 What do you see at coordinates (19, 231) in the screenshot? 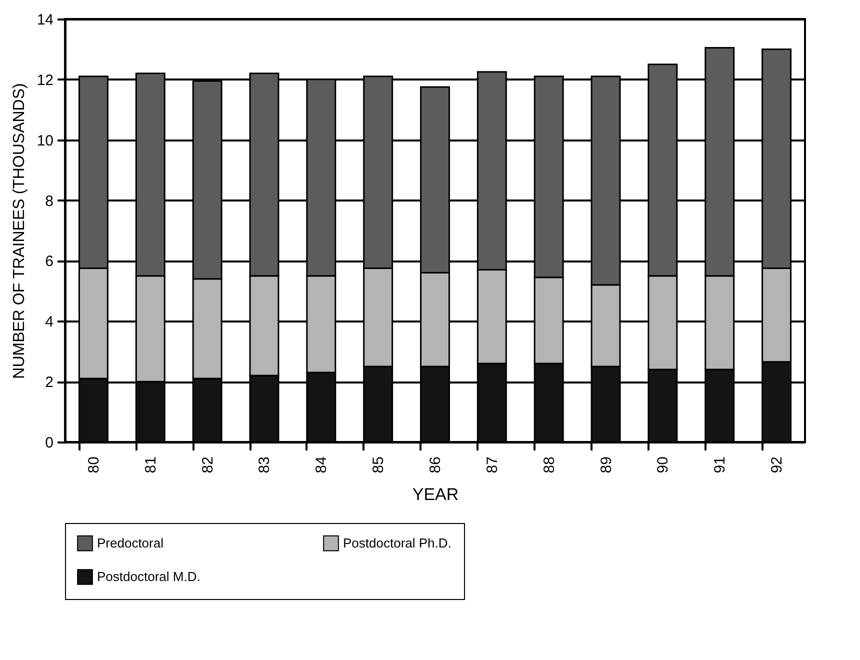
I see `y-axis-title: NUMBER OF TRAINEES (THOUSANDS)` at bounding box center [19, 231].